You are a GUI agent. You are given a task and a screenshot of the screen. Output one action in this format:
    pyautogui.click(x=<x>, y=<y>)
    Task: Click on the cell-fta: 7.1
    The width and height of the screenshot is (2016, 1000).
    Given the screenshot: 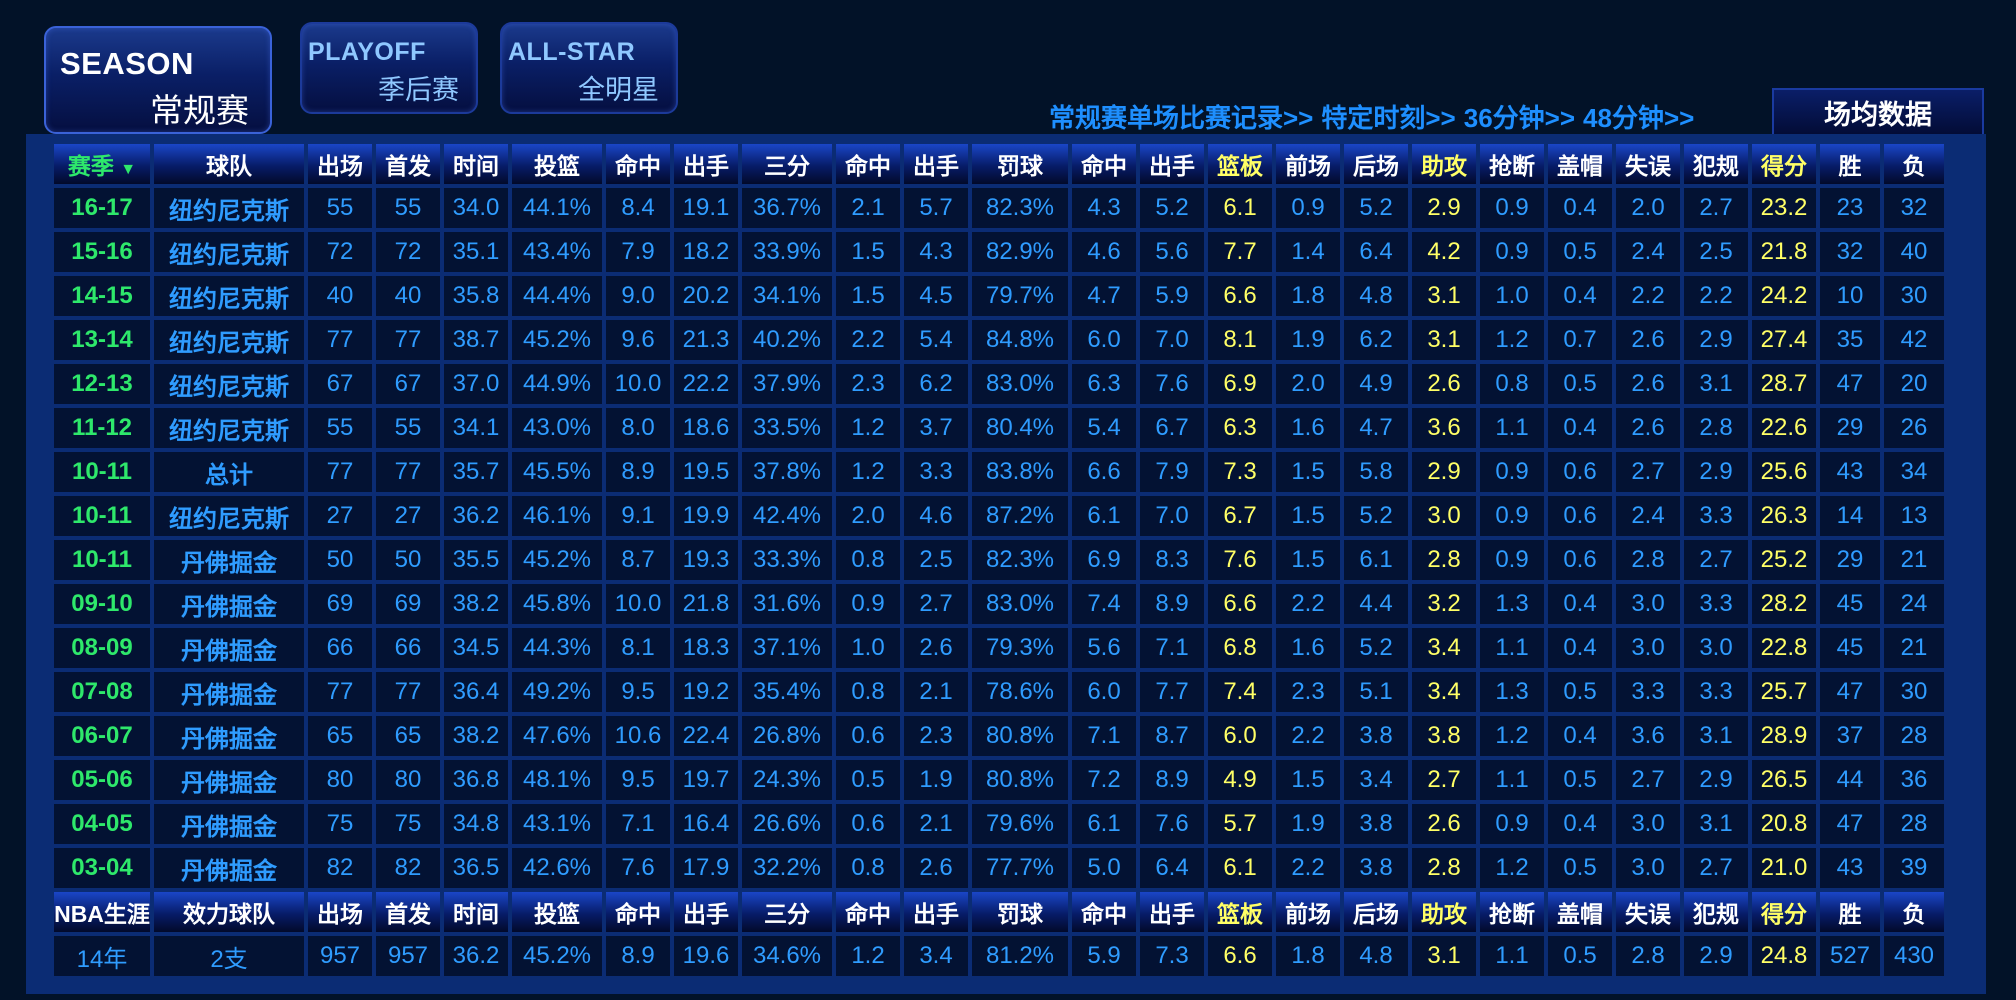 What is the action you would take?
    pyautogui.click(x=1172, y=648)
    